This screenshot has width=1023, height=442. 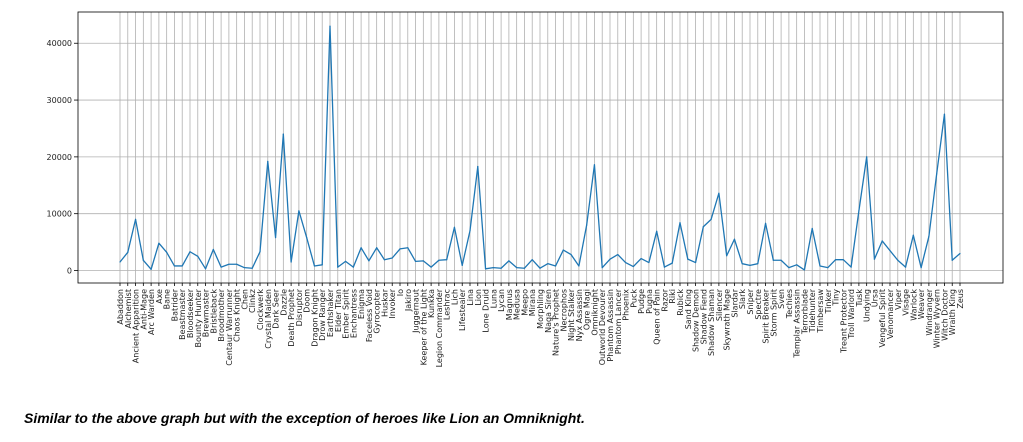 What do you see at coordinates (836, 298) in the screenshot?
I see `x-tick-label: Tiny` at bounding box center [836, 298].